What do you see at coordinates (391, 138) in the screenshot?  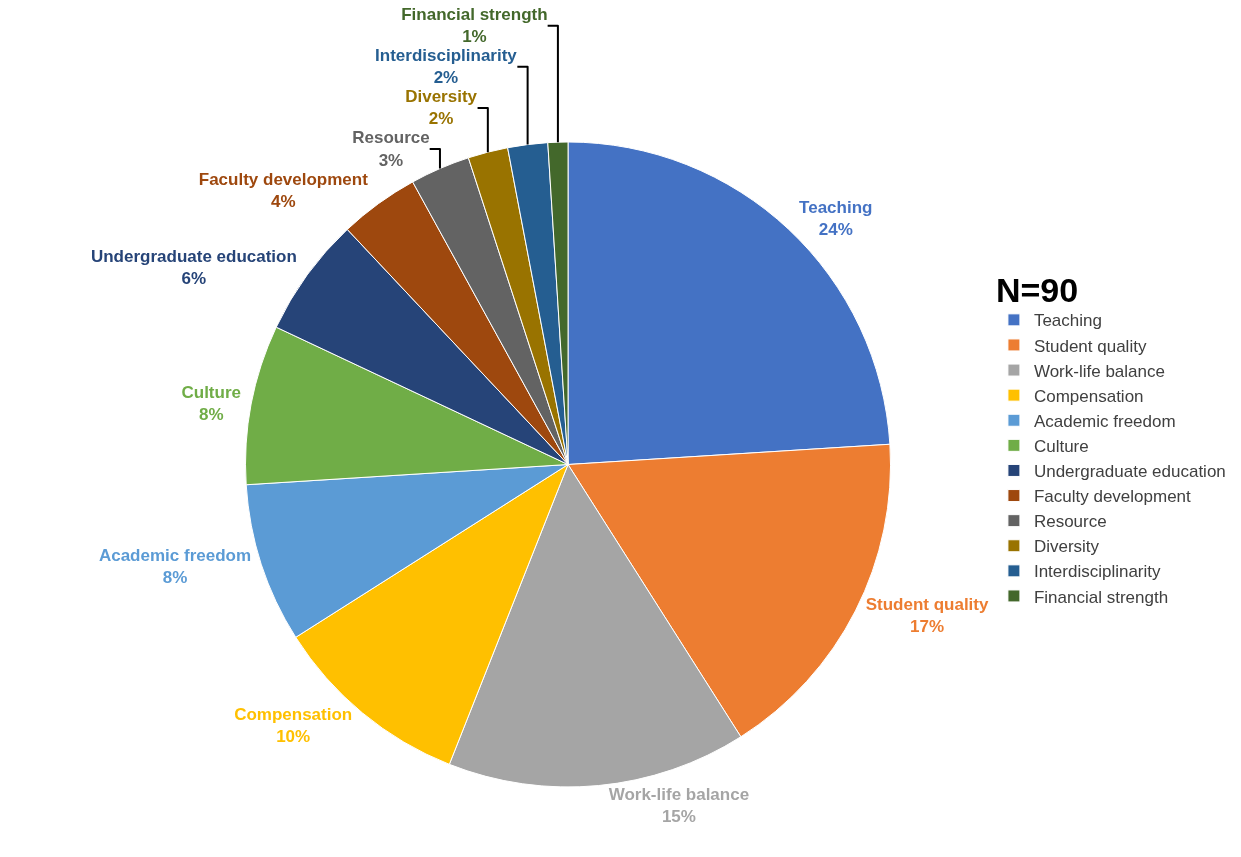 I see `slice-label: Resource` at bounding box center [391, 138].